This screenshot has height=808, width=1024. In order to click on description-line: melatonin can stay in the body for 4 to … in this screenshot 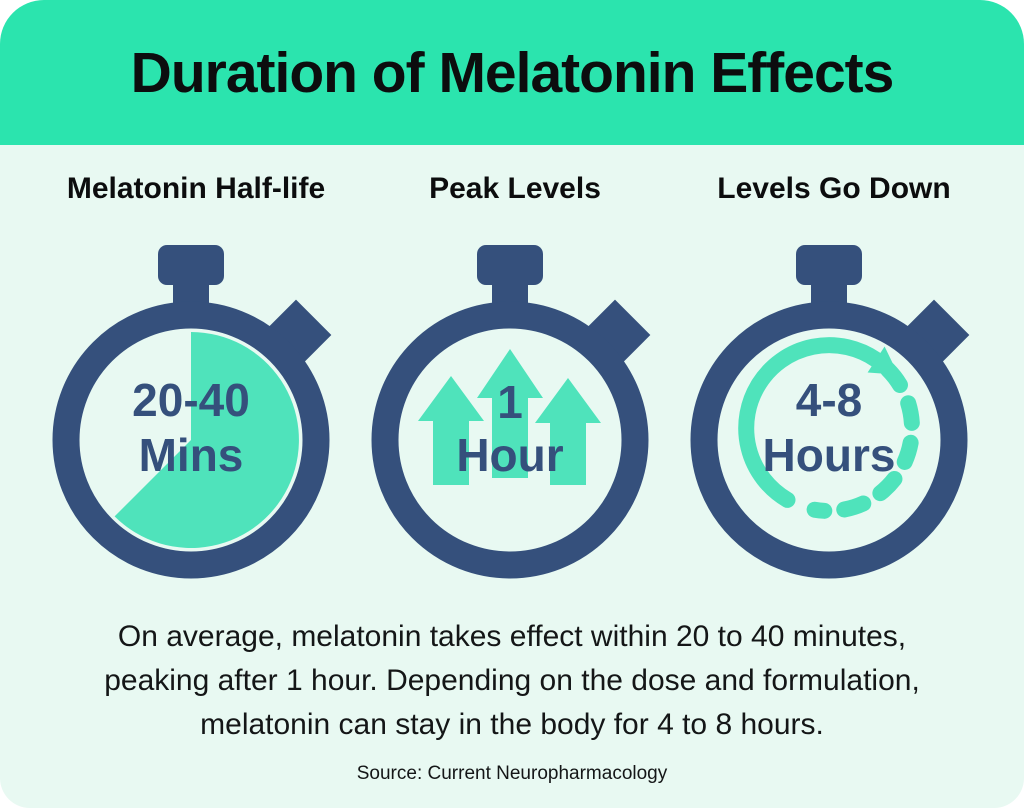, I will do `click(512, 724)`.